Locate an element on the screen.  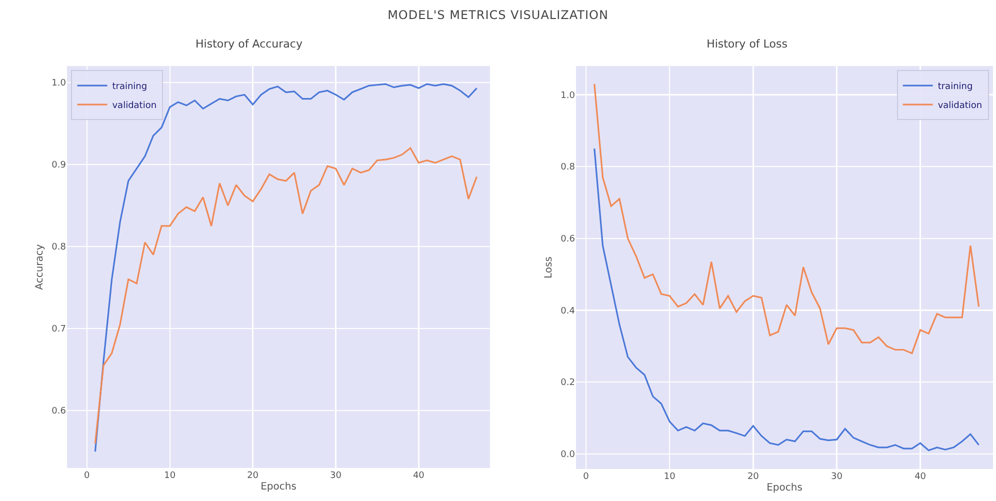
chart-title: History of Accuracy is located at coordinates (249, 44).